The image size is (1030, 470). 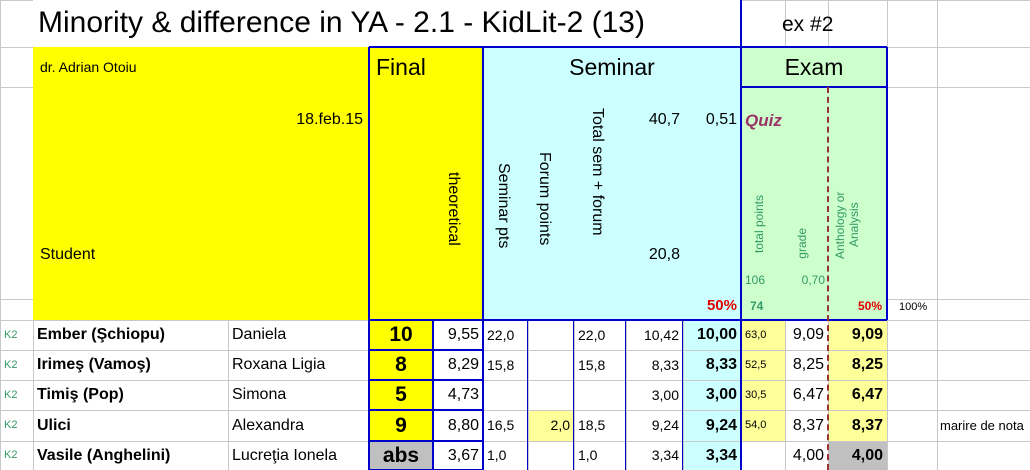 I want to click on cell-seminar-pts: 16,5, so click(x=501, y=425).